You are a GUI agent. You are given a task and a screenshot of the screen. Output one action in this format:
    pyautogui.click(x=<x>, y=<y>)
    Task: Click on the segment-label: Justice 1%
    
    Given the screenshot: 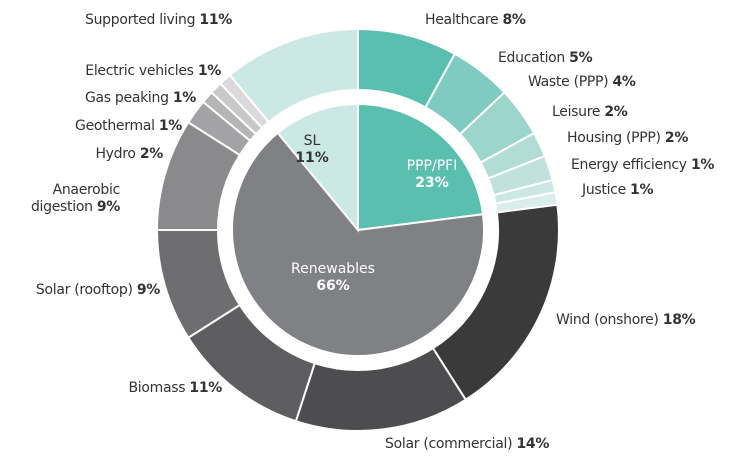 What is the action you would take?
    pyautogui.click(x=618, y=190)
    